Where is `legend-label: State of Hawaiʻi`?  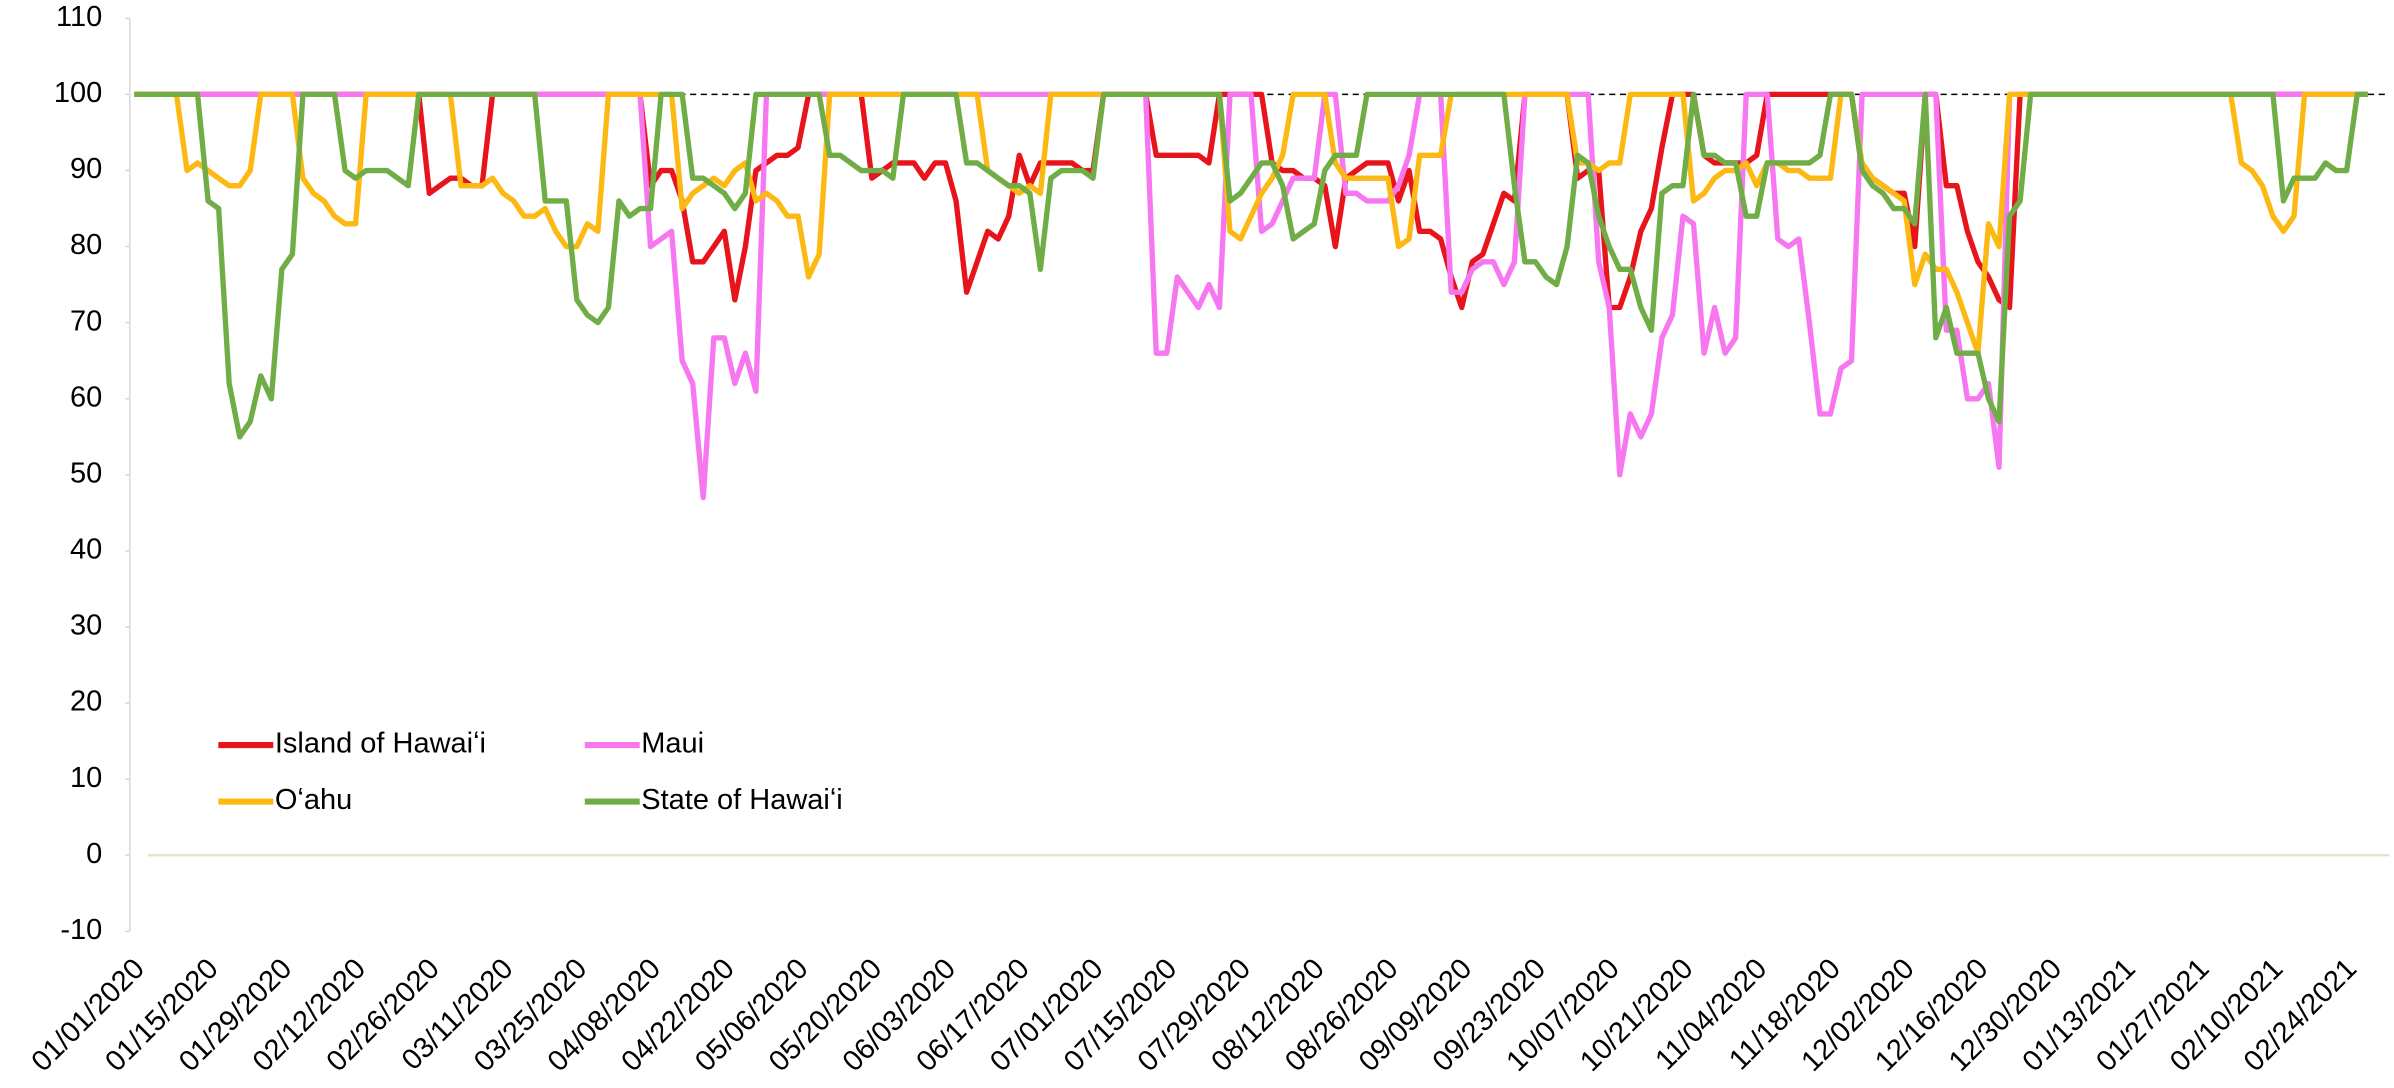
legend-label: State of Hawaiʻi is located at coordinates (742, 800).